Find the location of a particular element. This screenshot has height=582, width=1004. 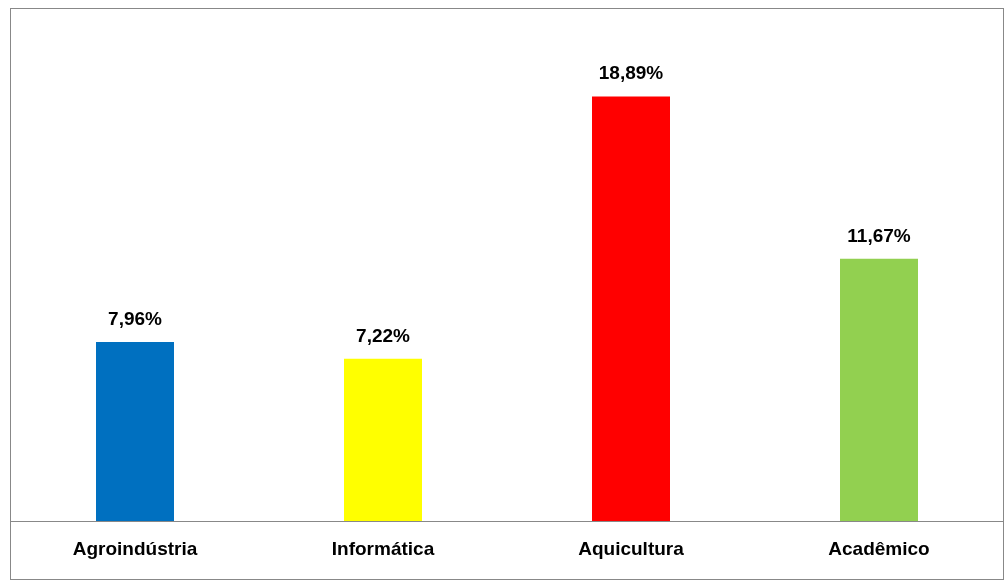

x-tick-label: Aquicultura is located at coordinates (631, 548).